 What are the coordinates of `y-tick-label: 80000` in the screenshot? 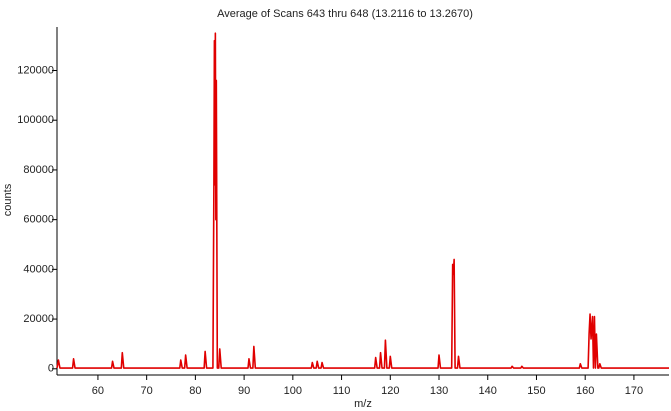 It's located at (38, 170).